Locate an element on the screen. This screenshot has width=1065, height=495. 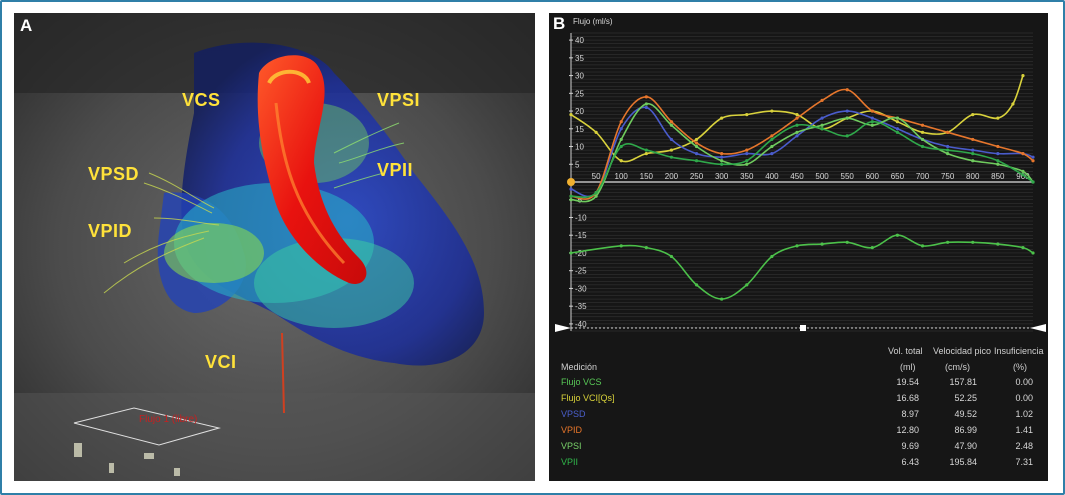
label-vpii: VPII is located at coordinates (395, 170).